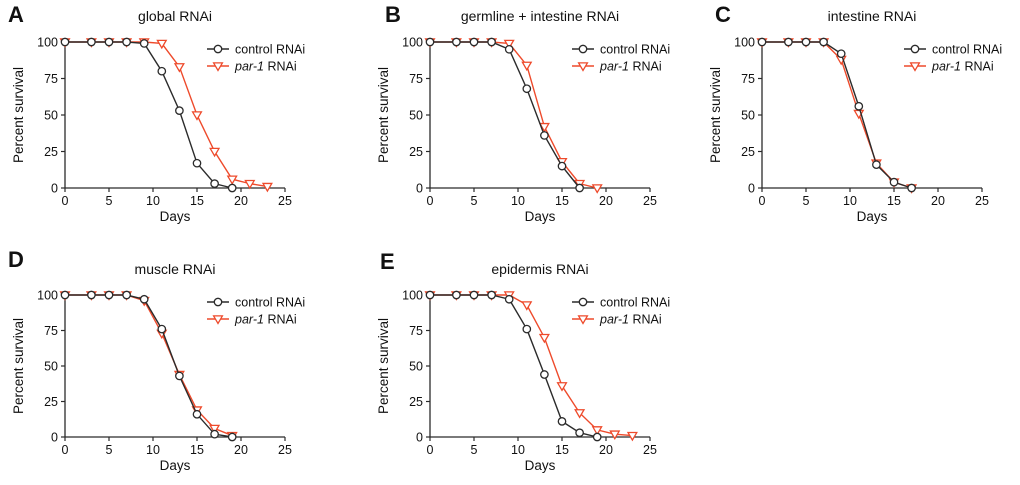 The width and height of the screenshot is (1020, 485). What do you see at coordinates (16, 259) in the screenshot?
I see `panel-d-label: D` at bounding box center [16, 259].